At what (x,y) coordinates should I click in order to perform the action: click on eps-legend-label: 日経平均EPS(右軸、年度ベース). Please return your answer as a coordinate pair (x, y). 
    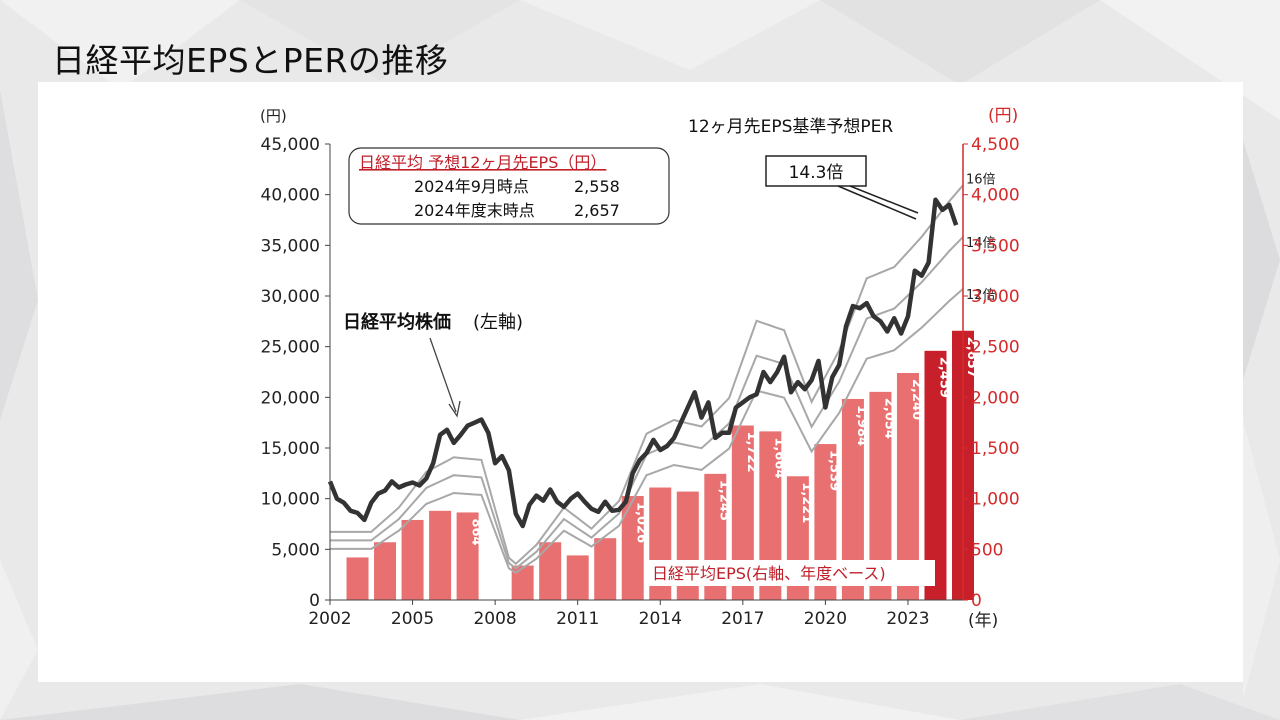
    Looking at the image, I should click on (769, 573).